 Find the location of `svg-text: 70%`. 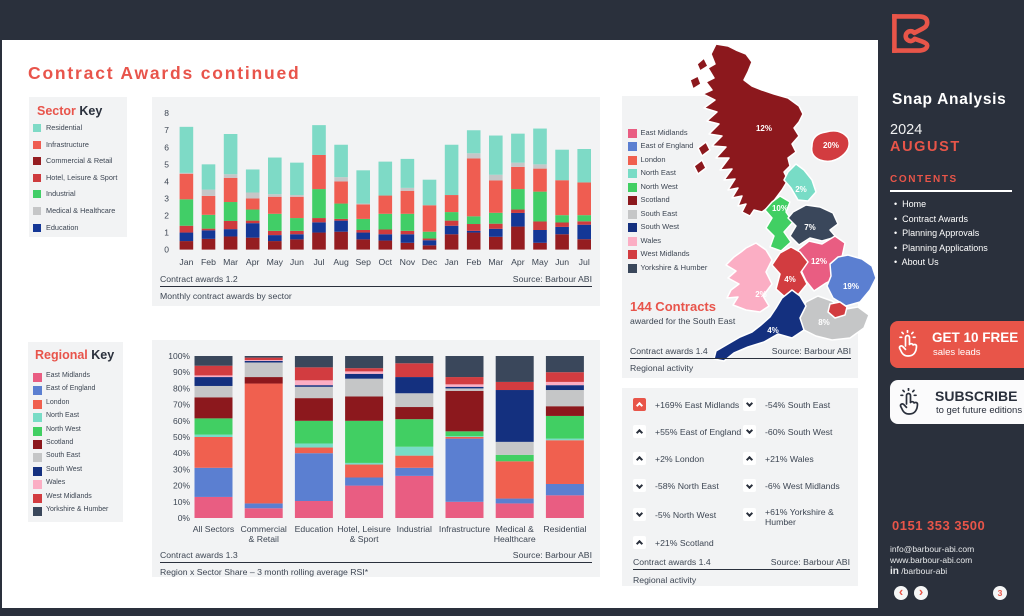

svg-text: 70% is located at coordinates (181, 405).